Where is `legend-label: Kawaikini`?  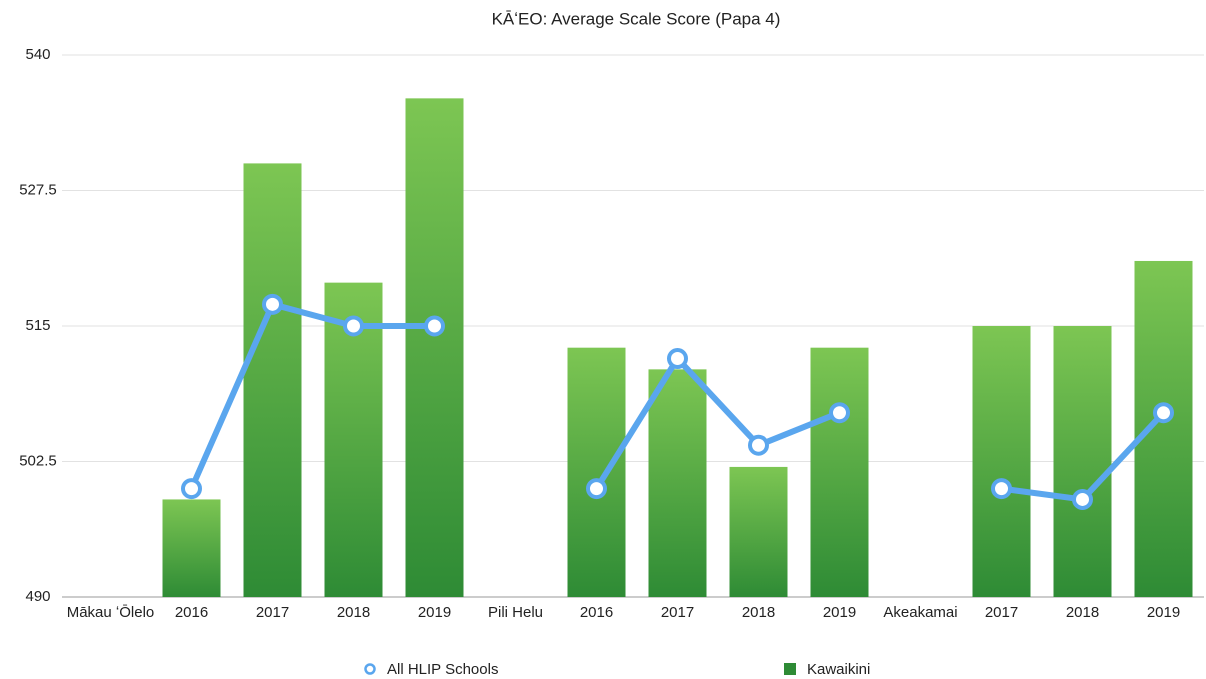
legend-label: Kawaikini is located at coordinates (838, 669).